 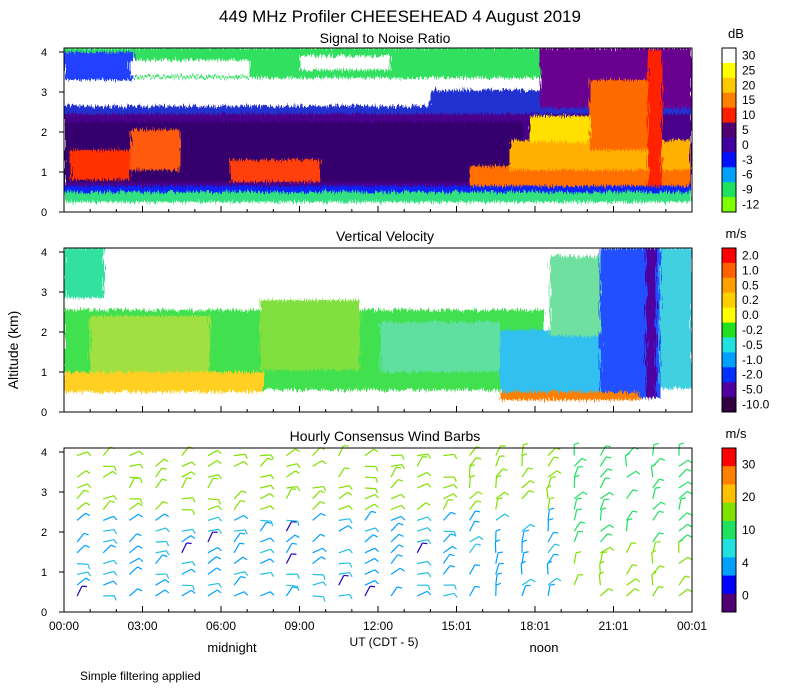 I want to click on y-tick-label: 3, so click(x=44, y=93).